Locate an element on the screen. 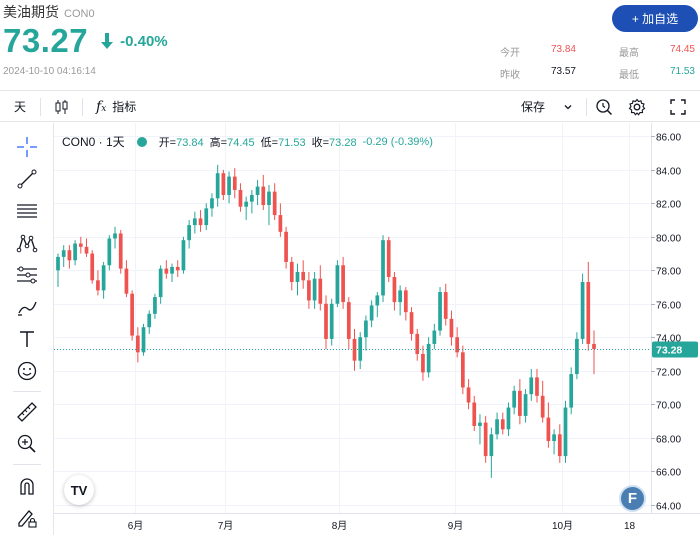 This screenshot has height=535, width=700. candle-style-button is located at coordinates (62, 106).